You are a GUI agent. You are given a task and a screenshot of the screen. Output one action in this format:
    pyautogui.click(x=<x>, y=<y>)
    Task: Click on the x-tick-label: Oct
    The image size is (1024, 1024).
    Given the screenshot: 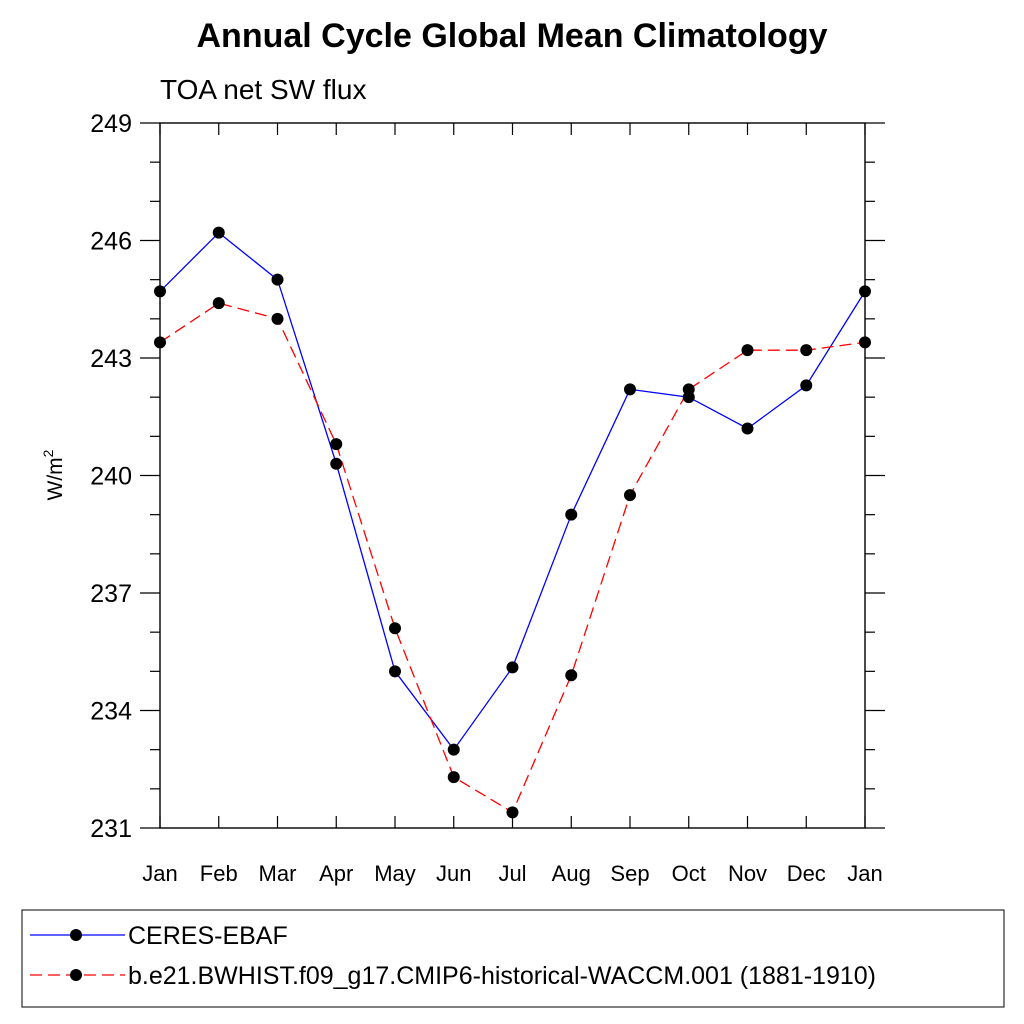 What is the action you would take?
    pyautogui.click(x=689, y=873)
    